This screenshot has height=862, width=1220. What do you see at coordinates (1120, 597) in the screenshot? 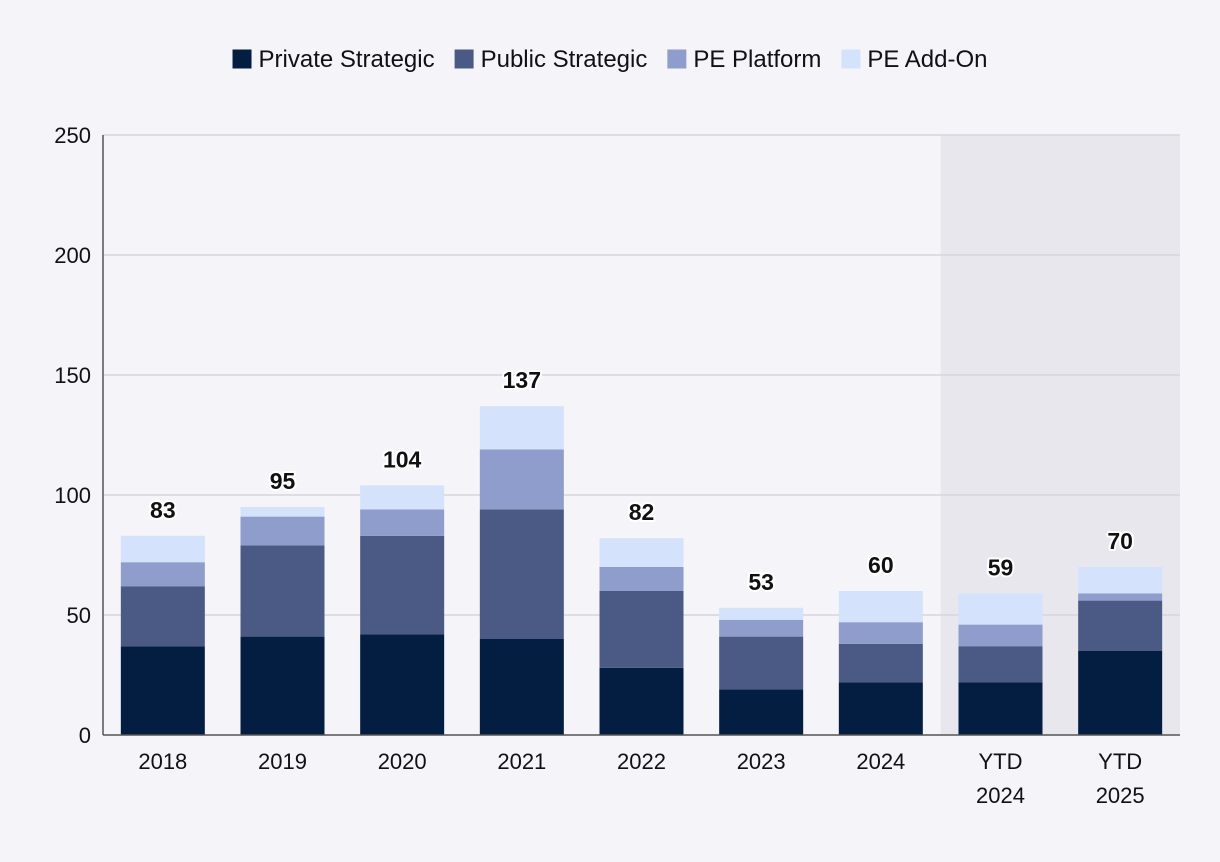
I see `bar-pe-platform-ytd-2025` at bounding box center [1120, 597].